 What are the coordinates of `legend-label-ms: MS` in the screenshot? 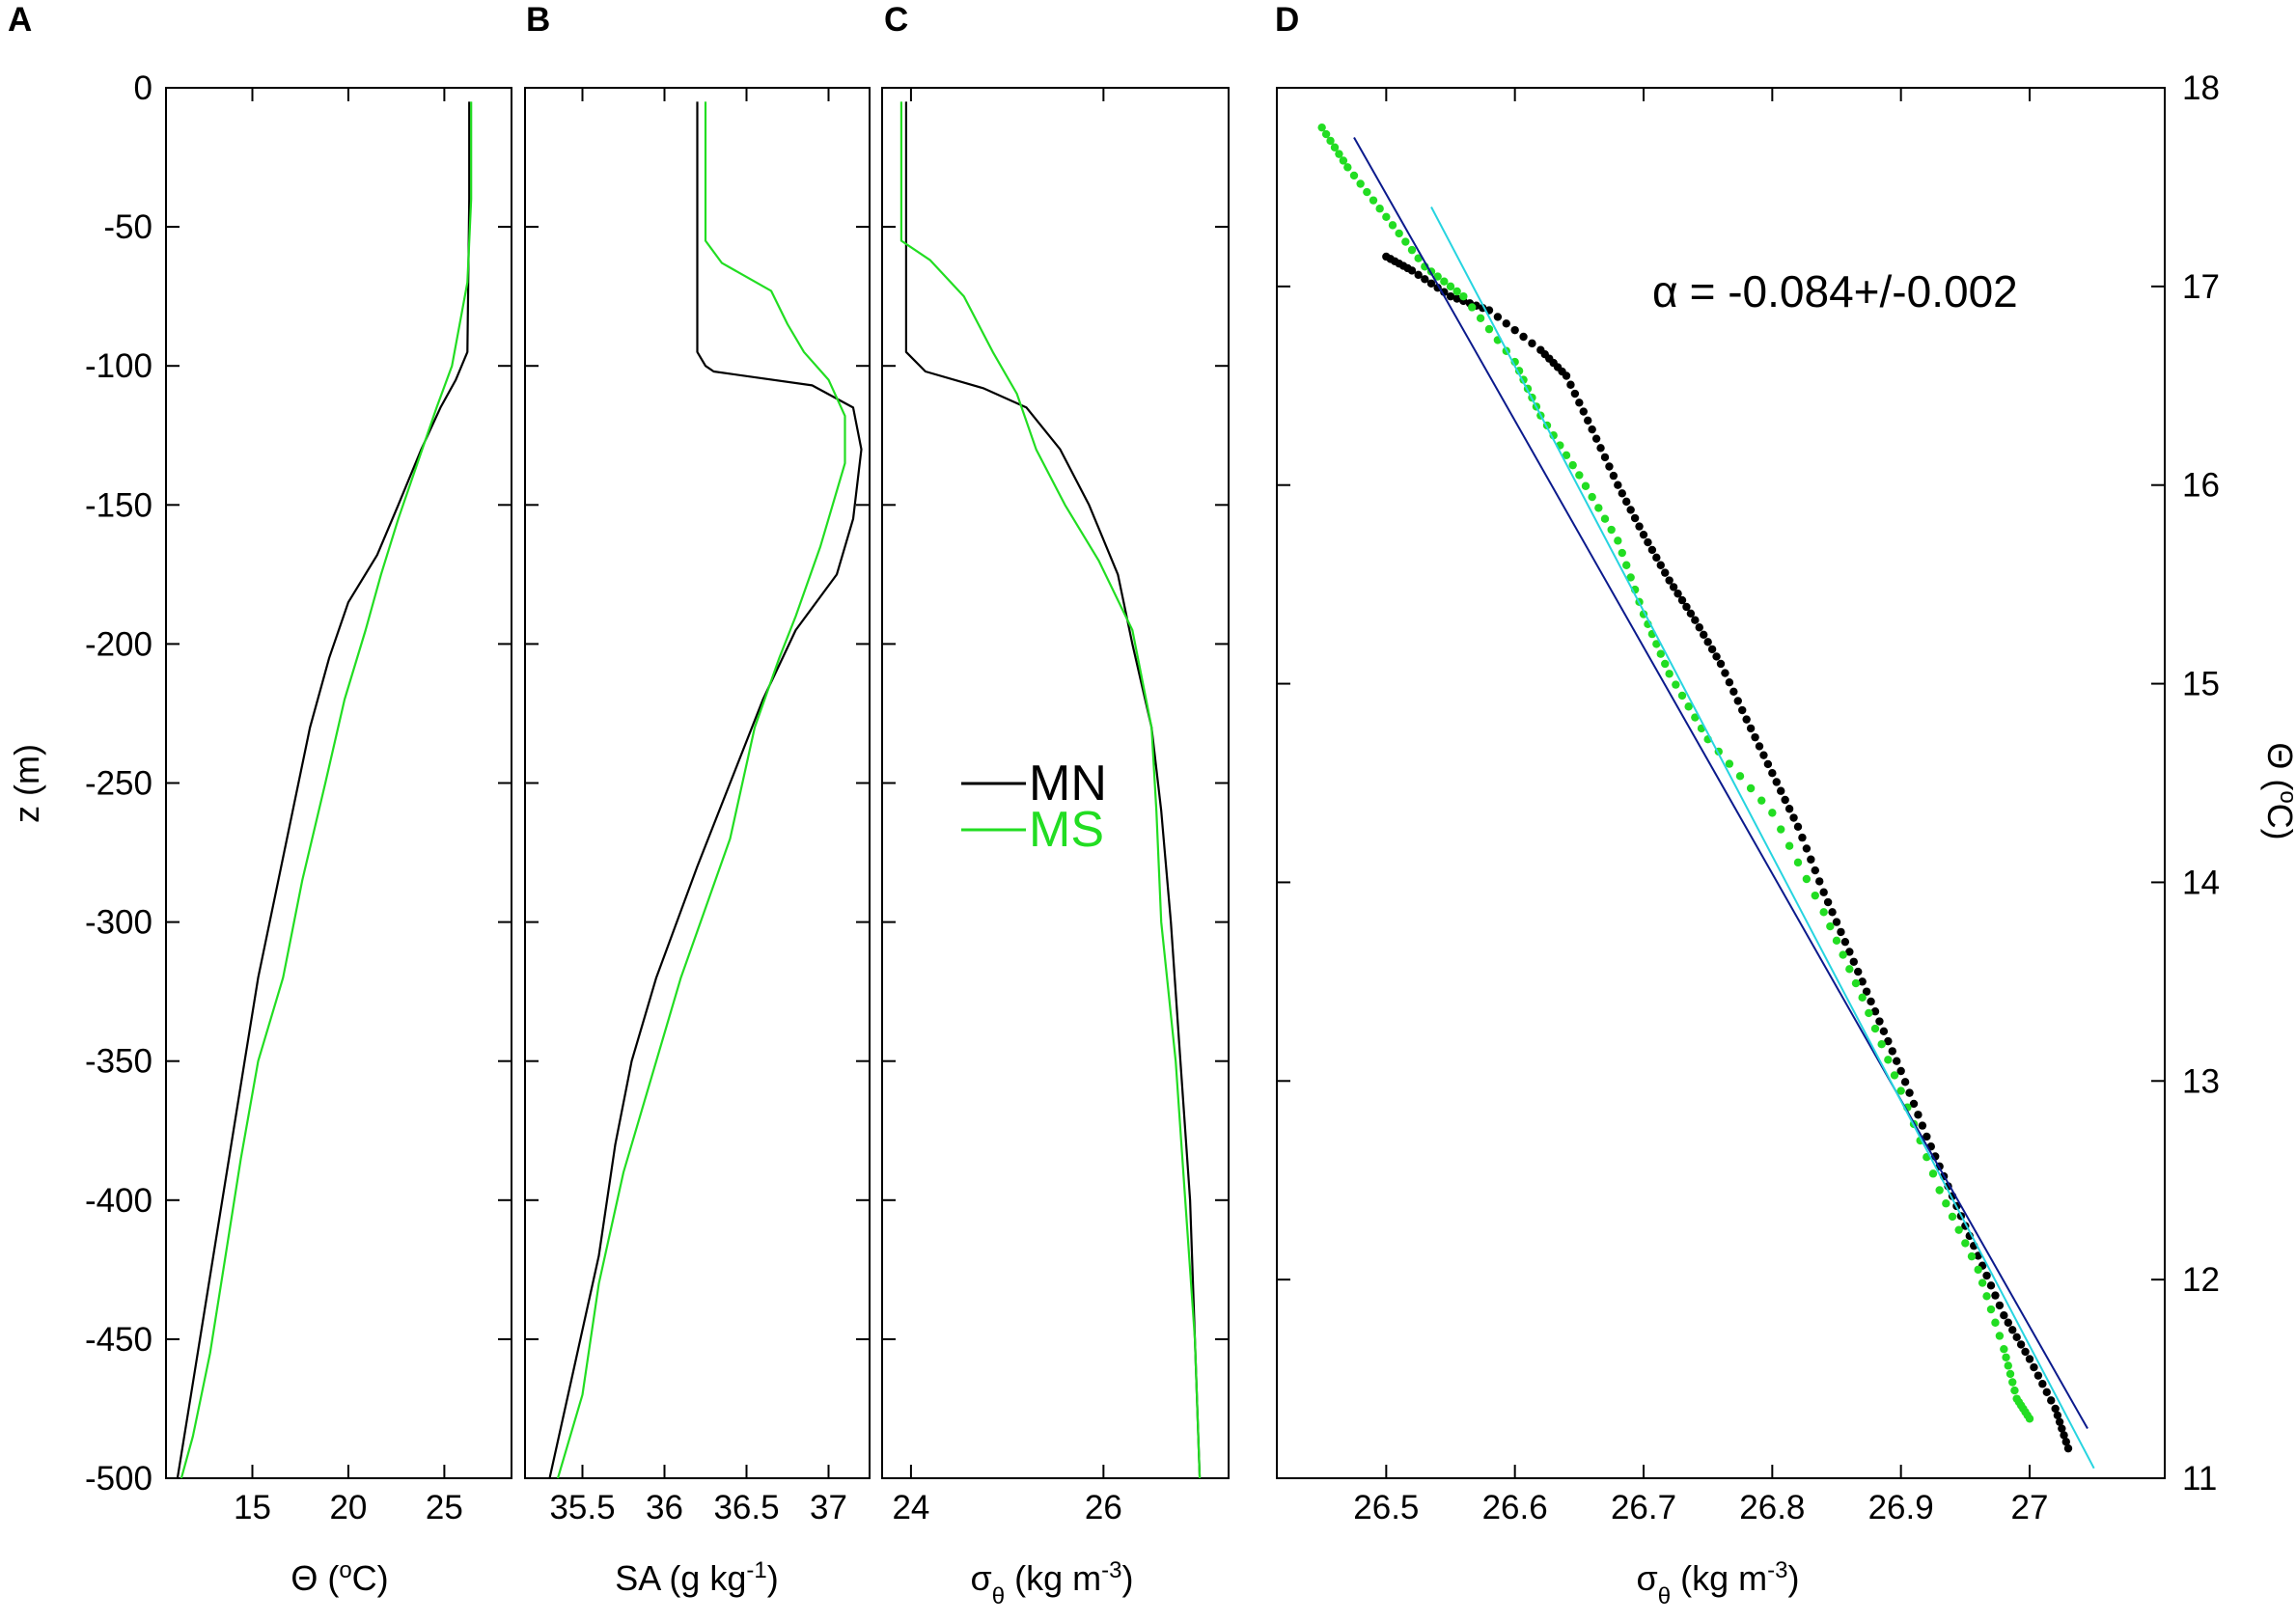 It's located at (1066, 830).